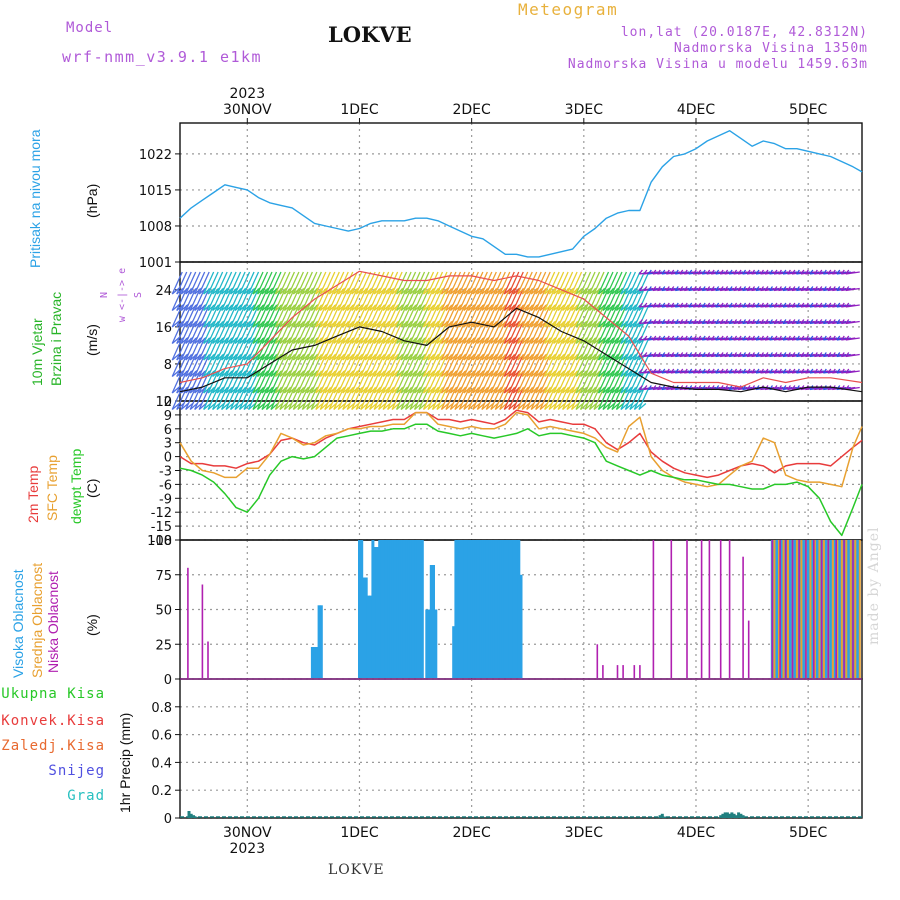  I want to click on low-cloud-bar, so click(188, 622).